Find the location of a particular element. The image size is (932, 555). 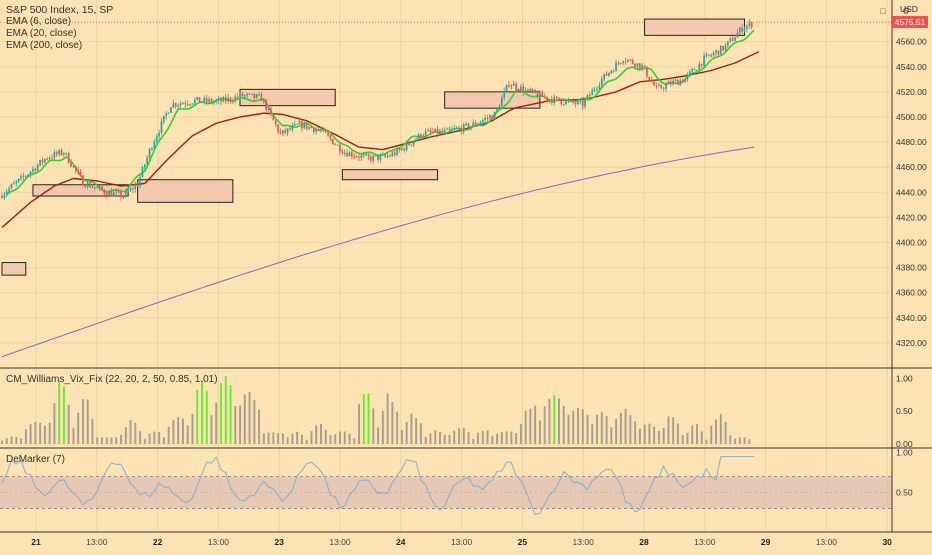

demarker-legend: DeMarker (7) is located at coordinates (35, 460).